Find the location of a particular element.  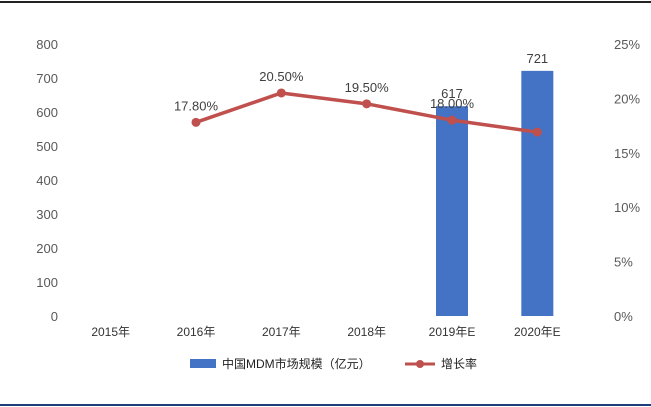

category-label: 2015年 is located at coordinates (110, 332).